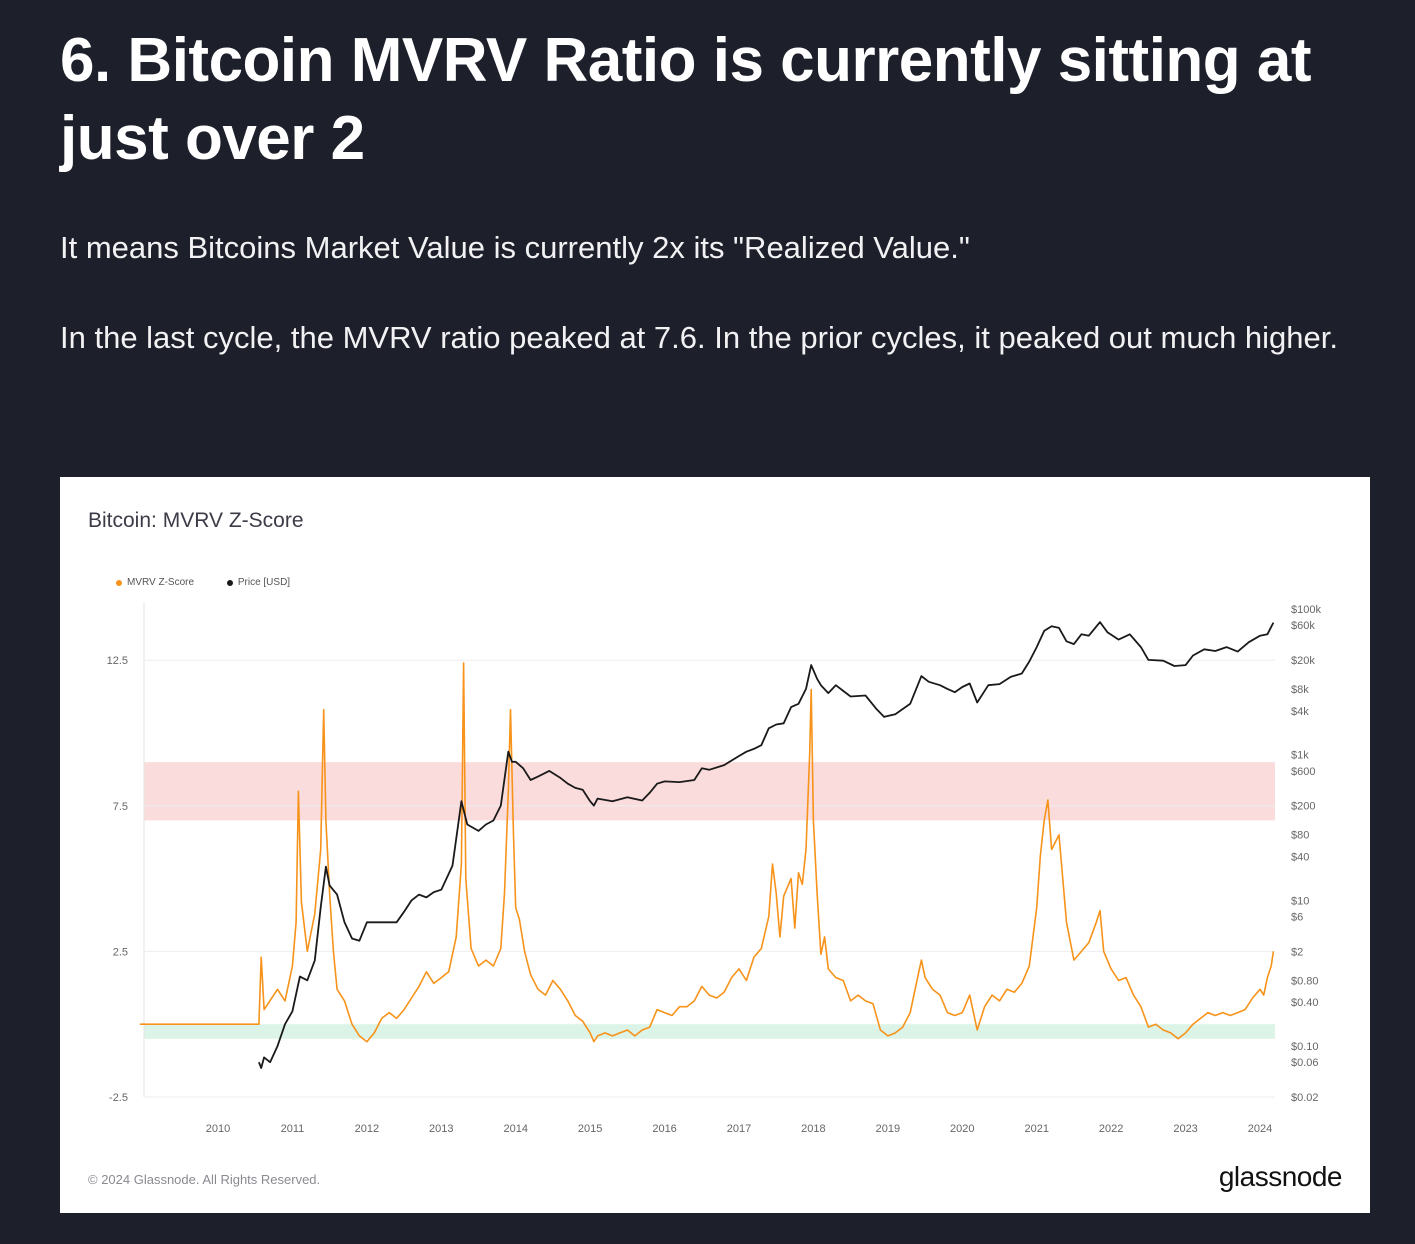 The image size is (1415, 1244). I want to click on legend-item-zscore: MVRV Z-Score, so click(155, 582).